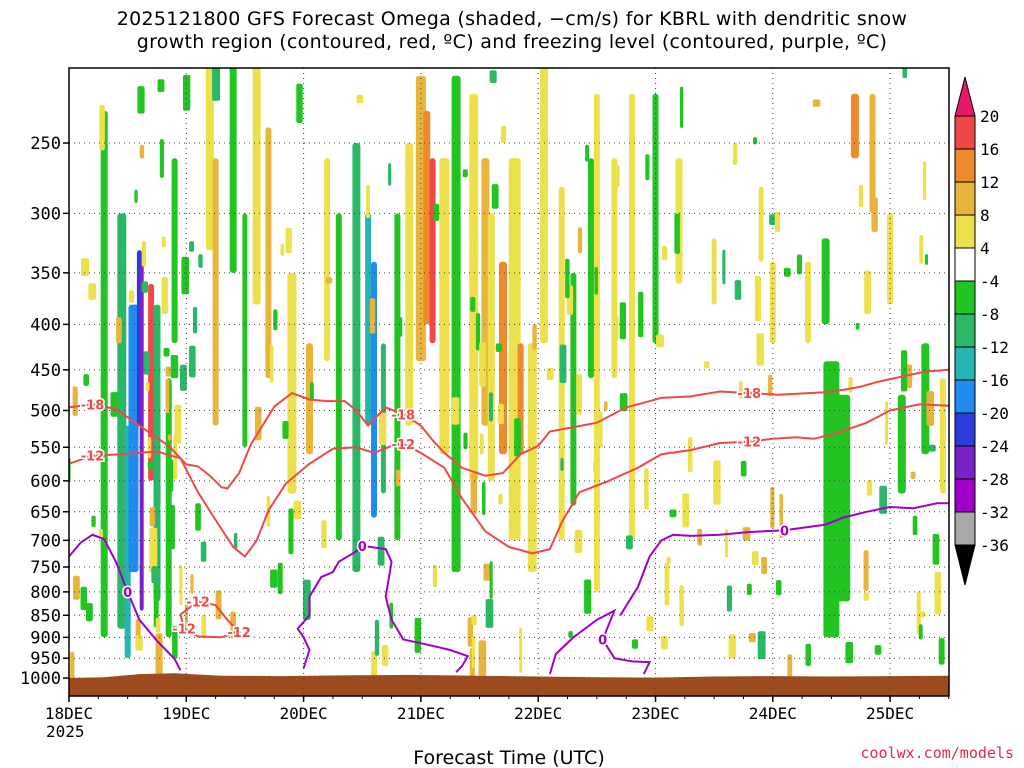 This screenshot has width=1024, height=768. Describe the element at coordinates (45, 616) in the screenshot. I see `y-tick-label: 850` at that location.